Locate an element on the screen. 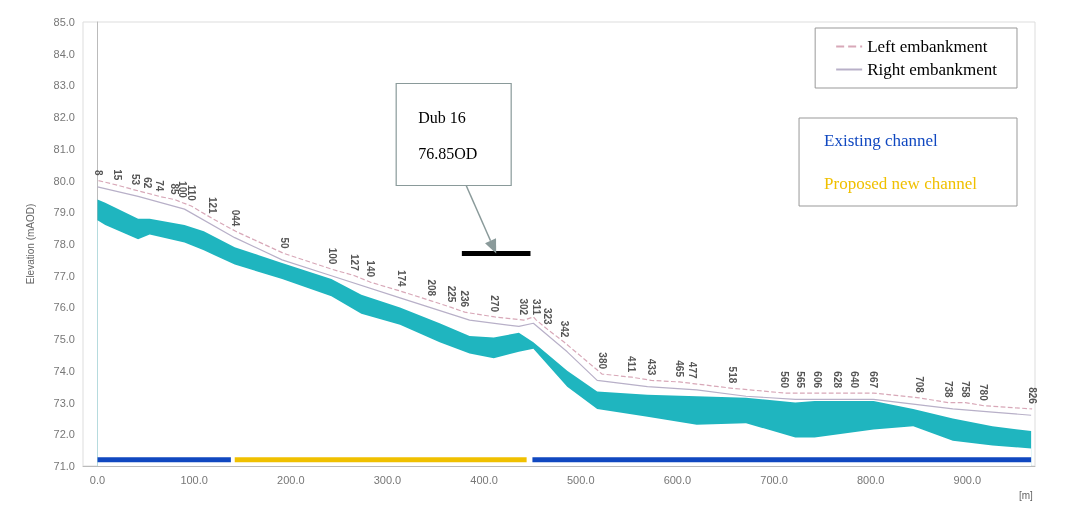  annotation: 225 is located at coordinates (451, 294).